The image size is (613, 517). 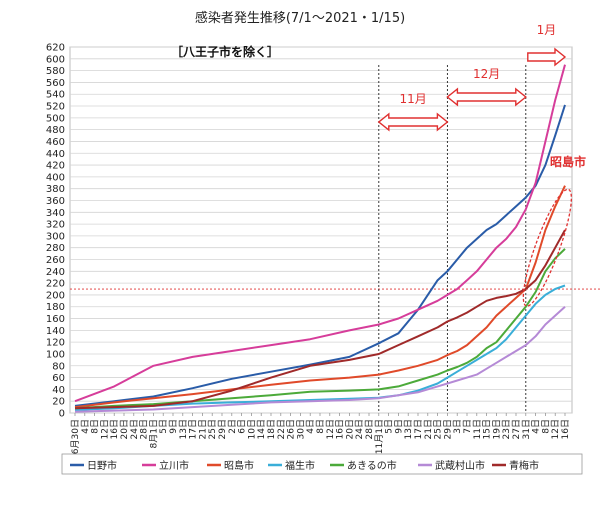 I want to click on y-tick-label: 600, so click(x=55, y=59).